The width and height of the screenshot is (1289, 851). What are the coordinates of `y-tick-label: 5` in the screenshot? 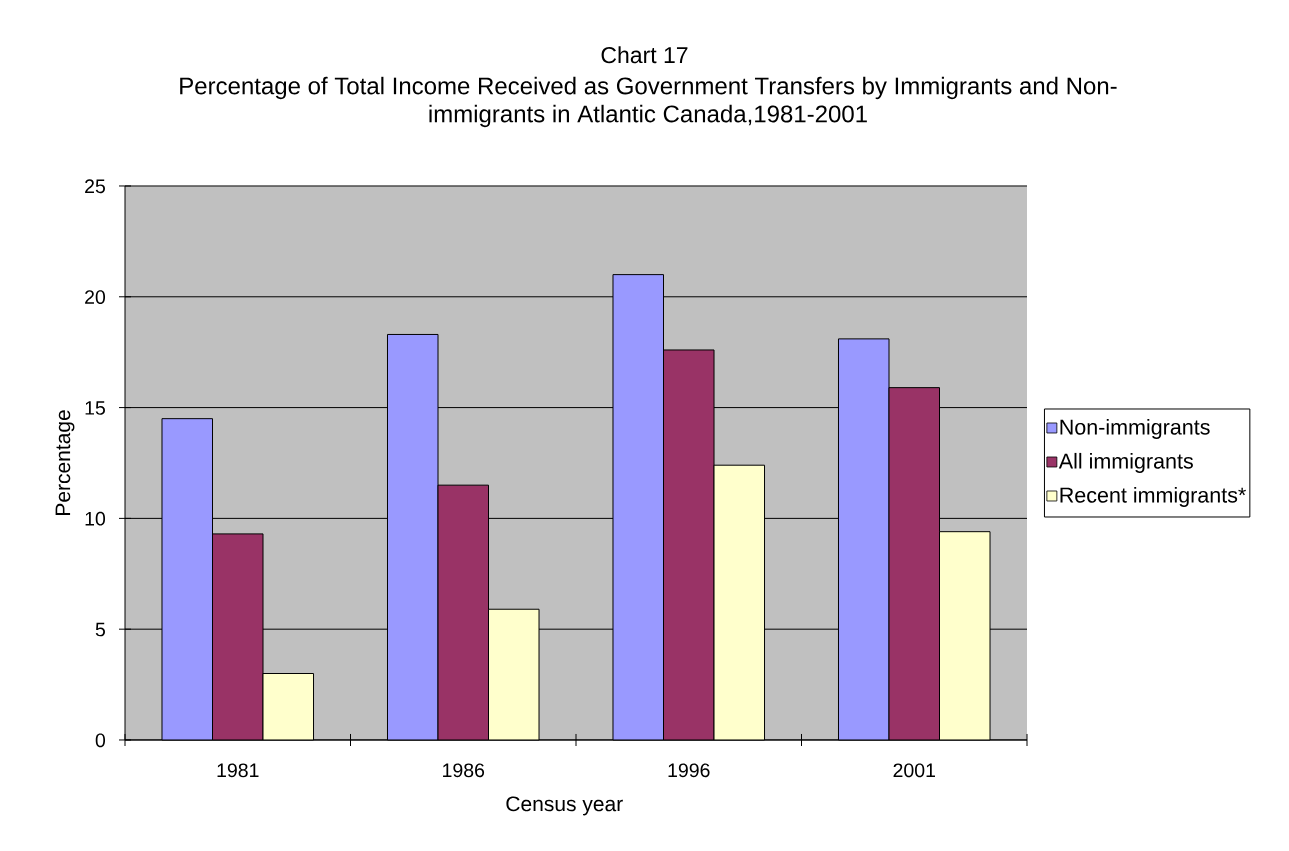 It's located at (100, 629).